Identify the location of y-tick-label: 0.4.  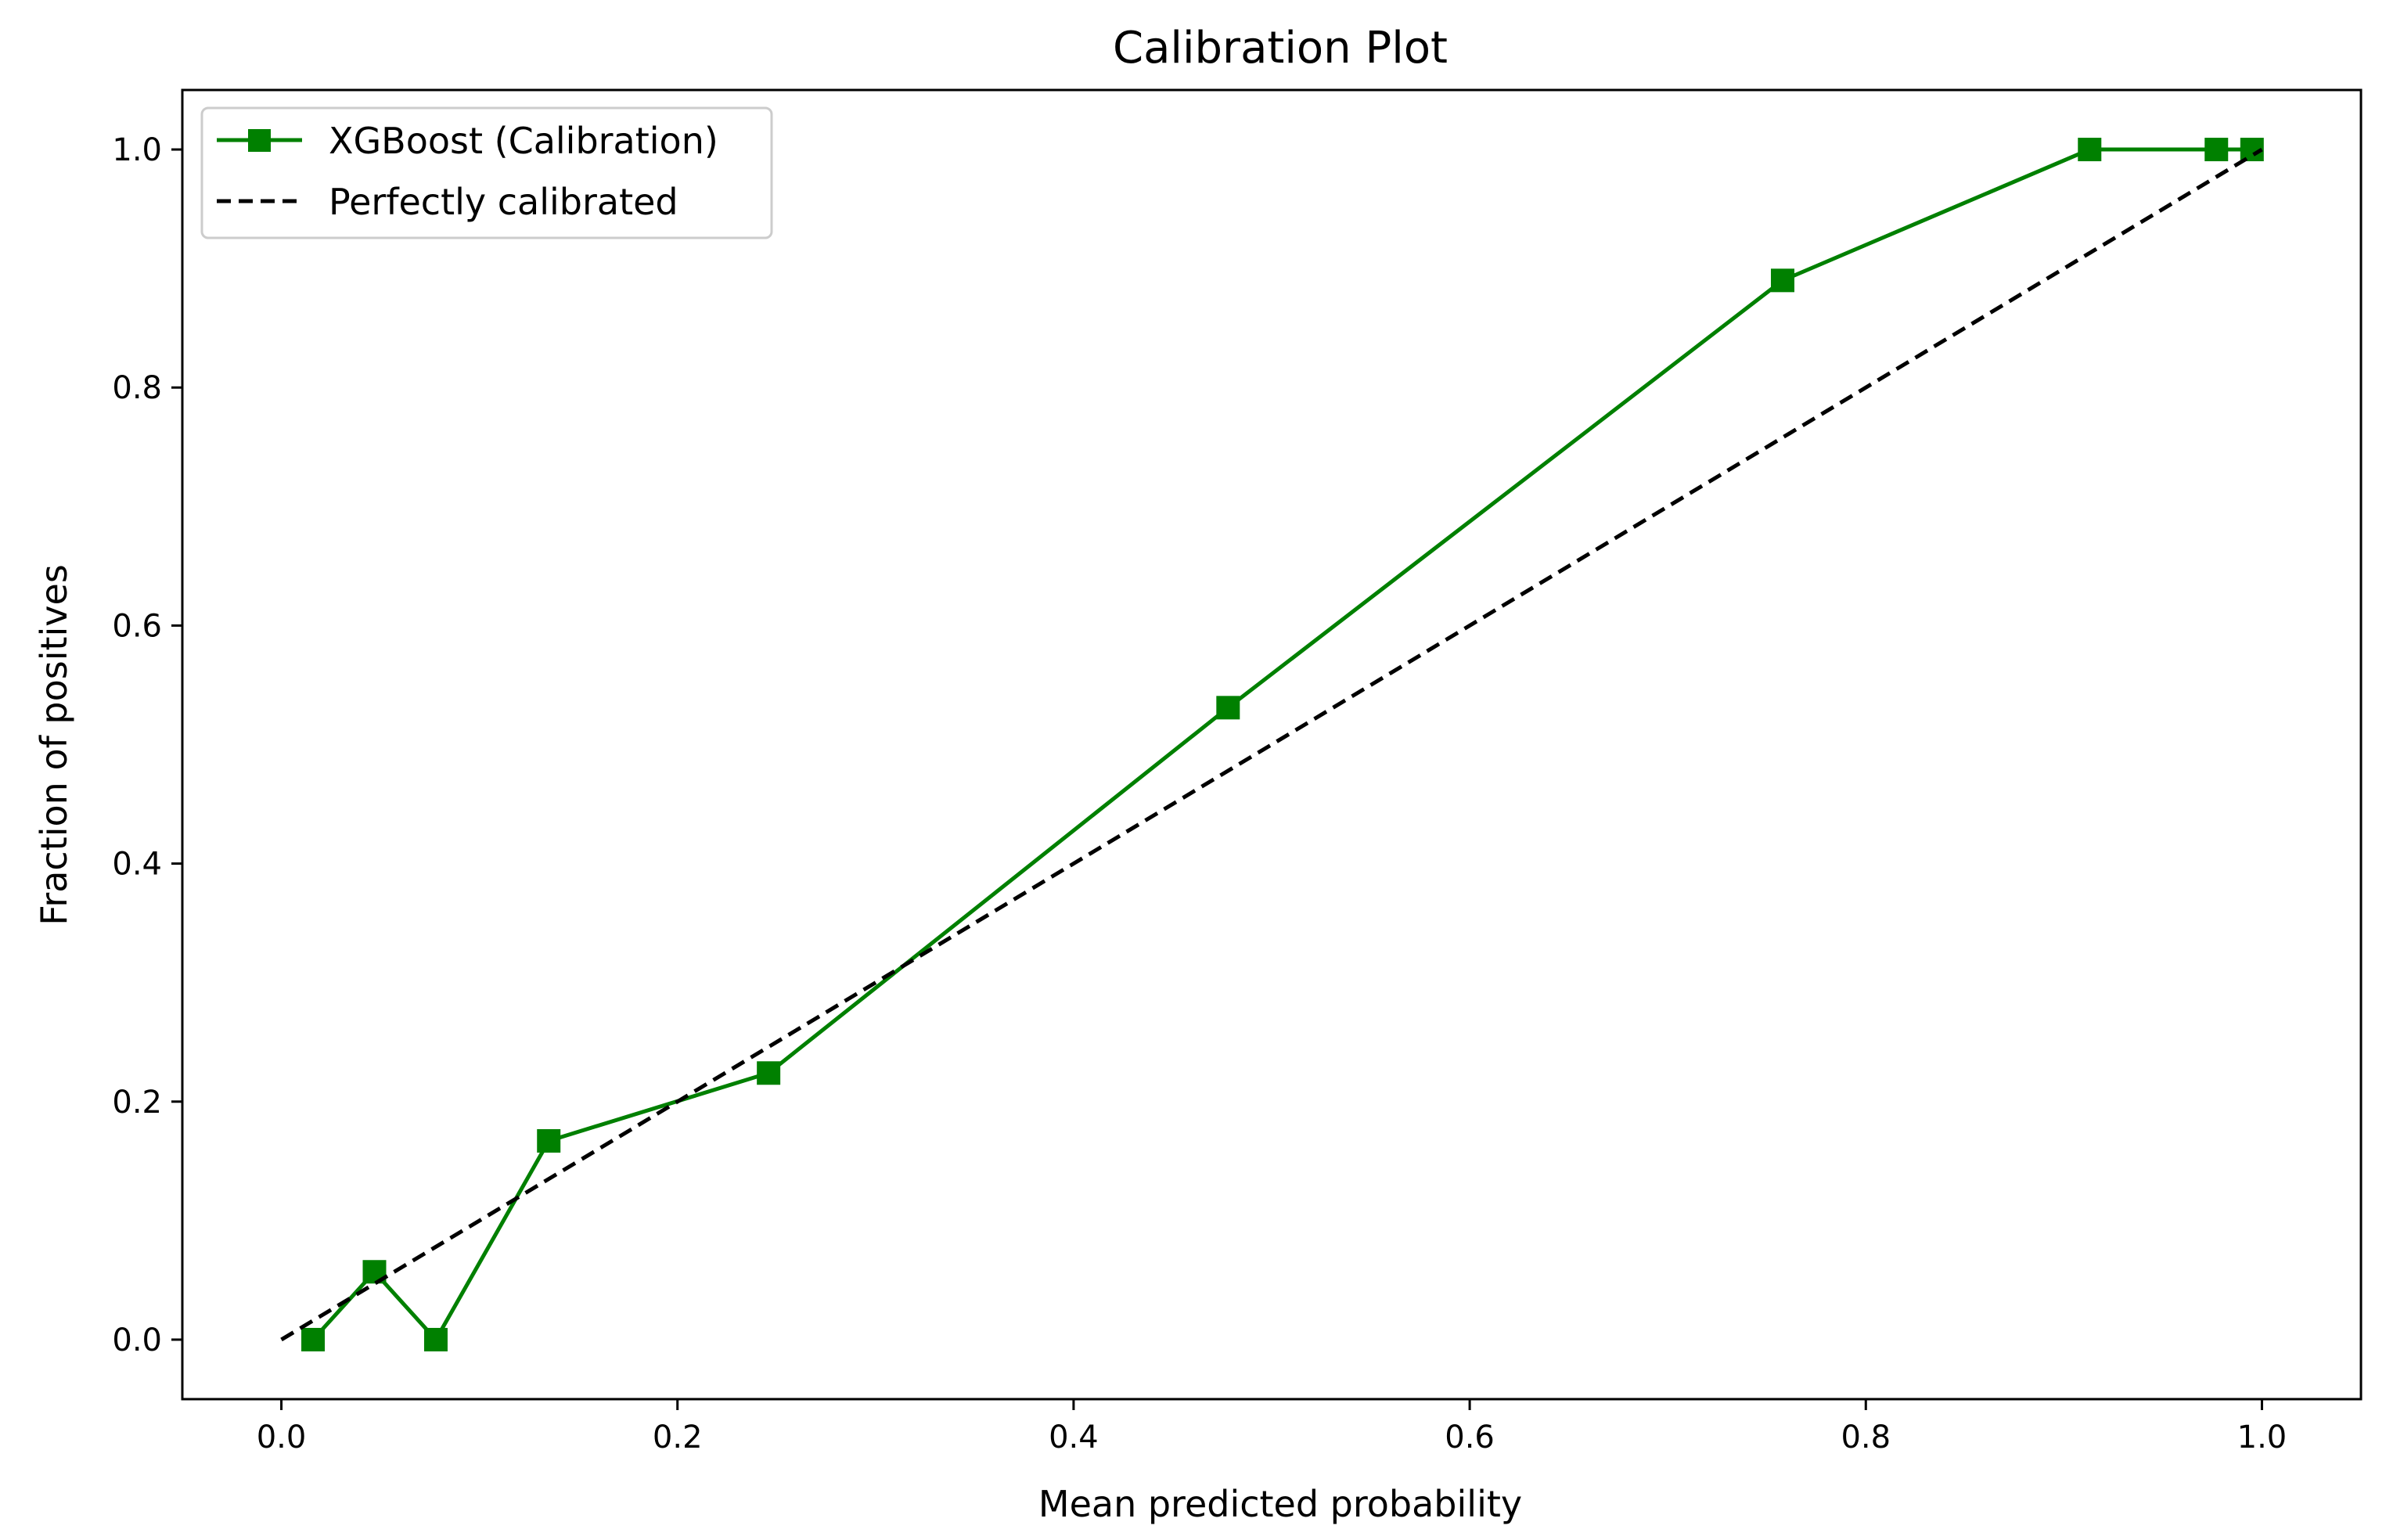
(137, 865).